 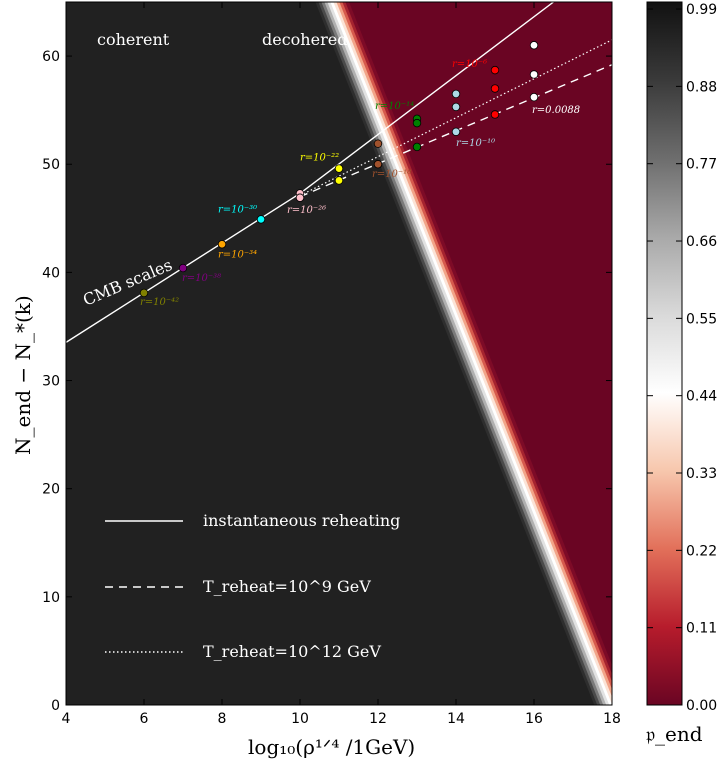 I want to click on point-label: r=0.0088, so click(x=556, y=110).